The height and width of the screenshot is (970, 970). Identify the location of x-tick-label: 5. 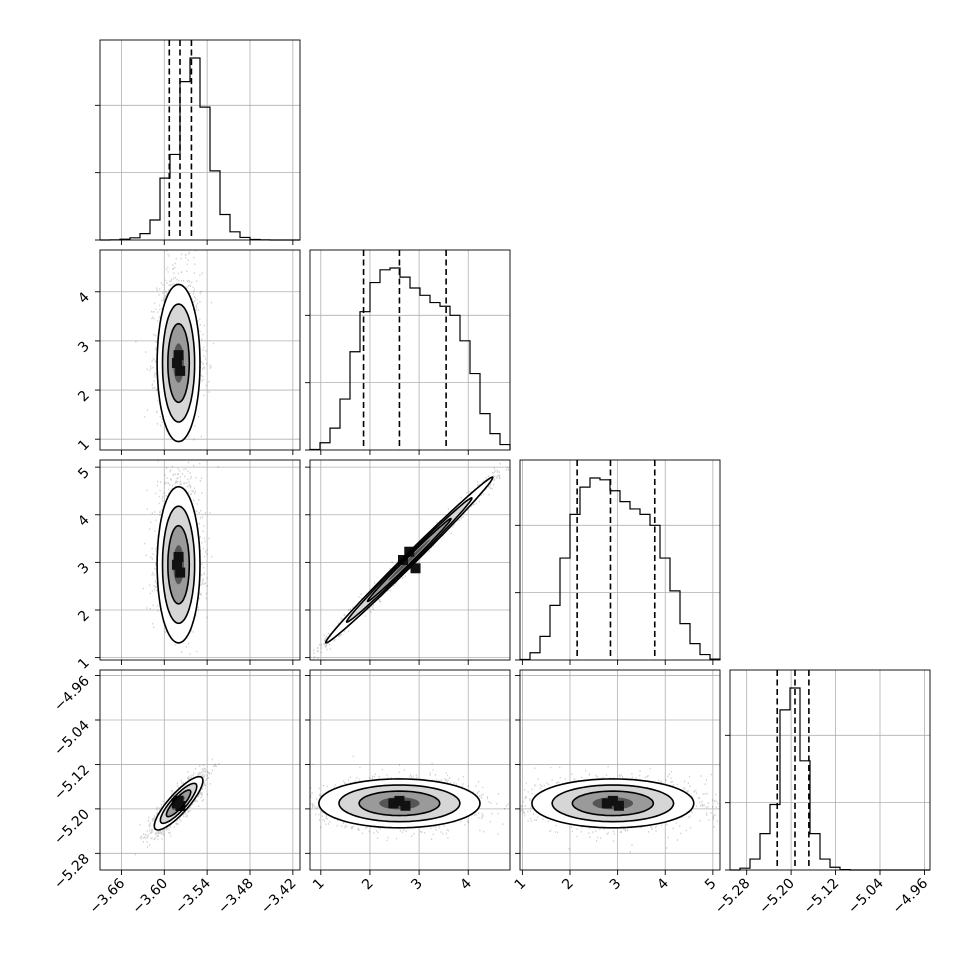
(711, 885).